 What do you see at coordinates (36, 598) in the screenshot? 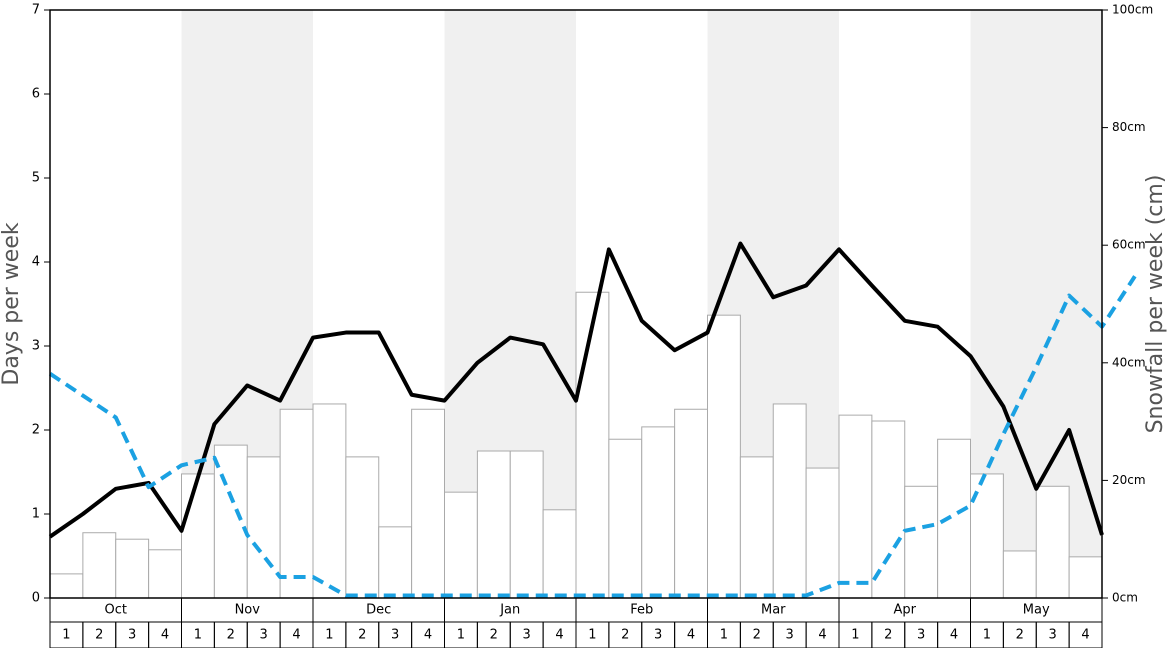
I see `y-tick-label: 0` at bounding box center [36, 598].